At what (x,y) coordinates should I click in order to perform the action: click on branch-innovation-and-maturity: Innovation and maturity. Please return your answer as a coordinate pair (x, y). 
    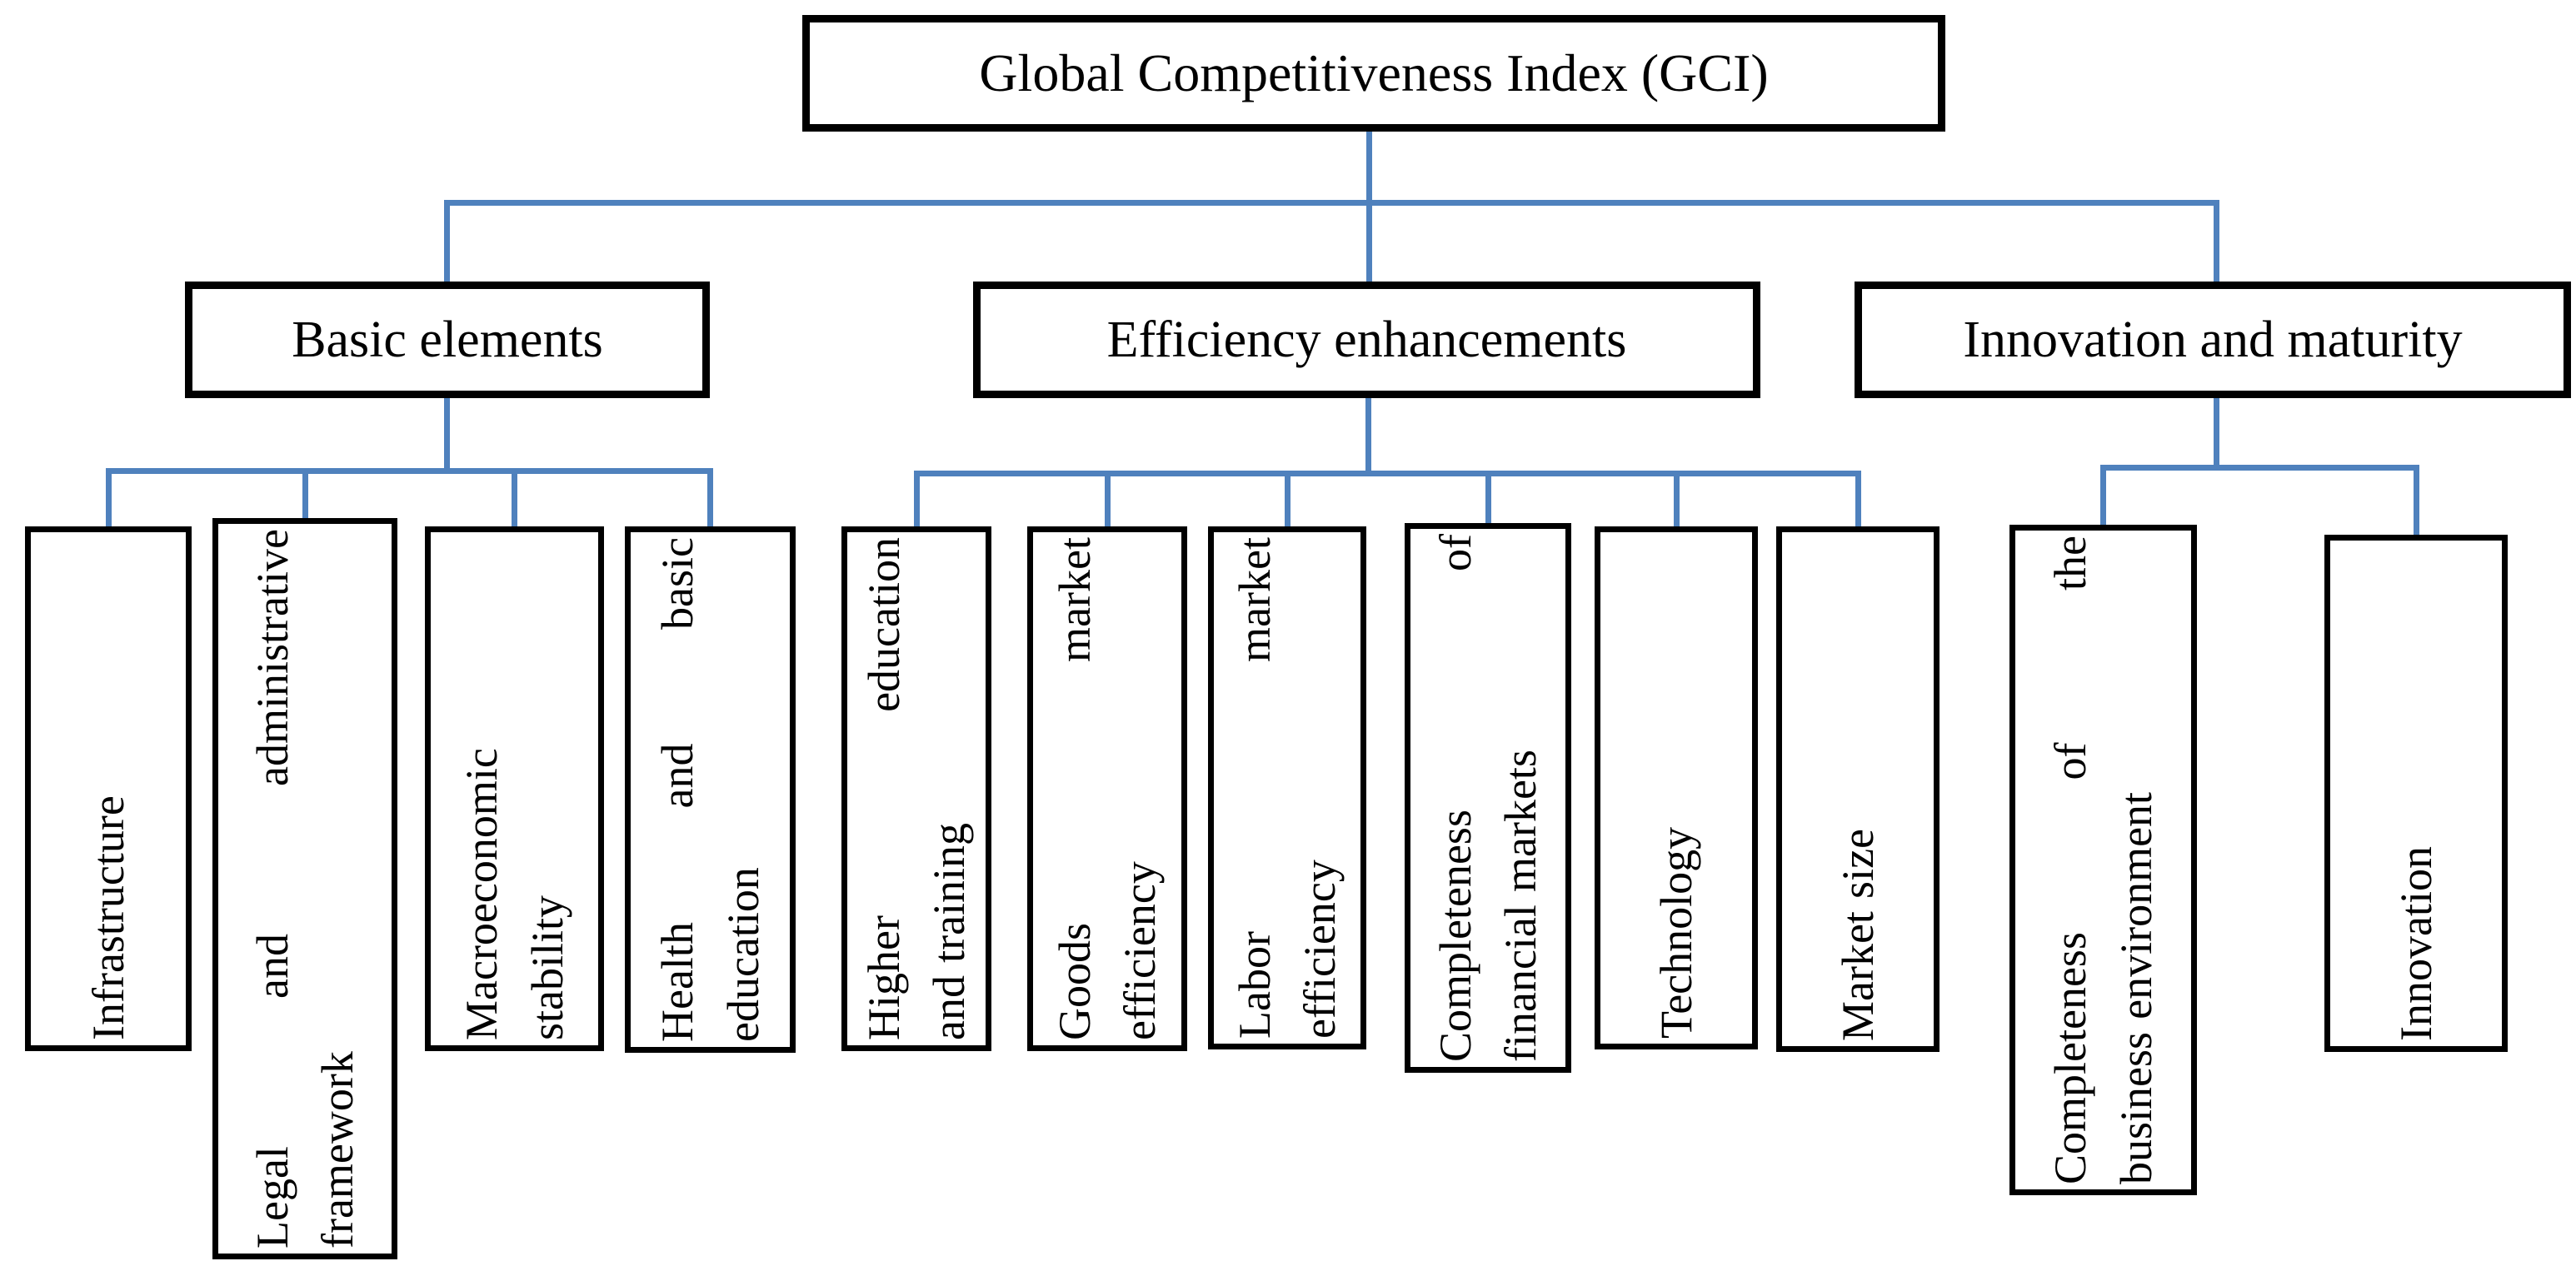
    Looking at the image, I should click on (2213, 340).